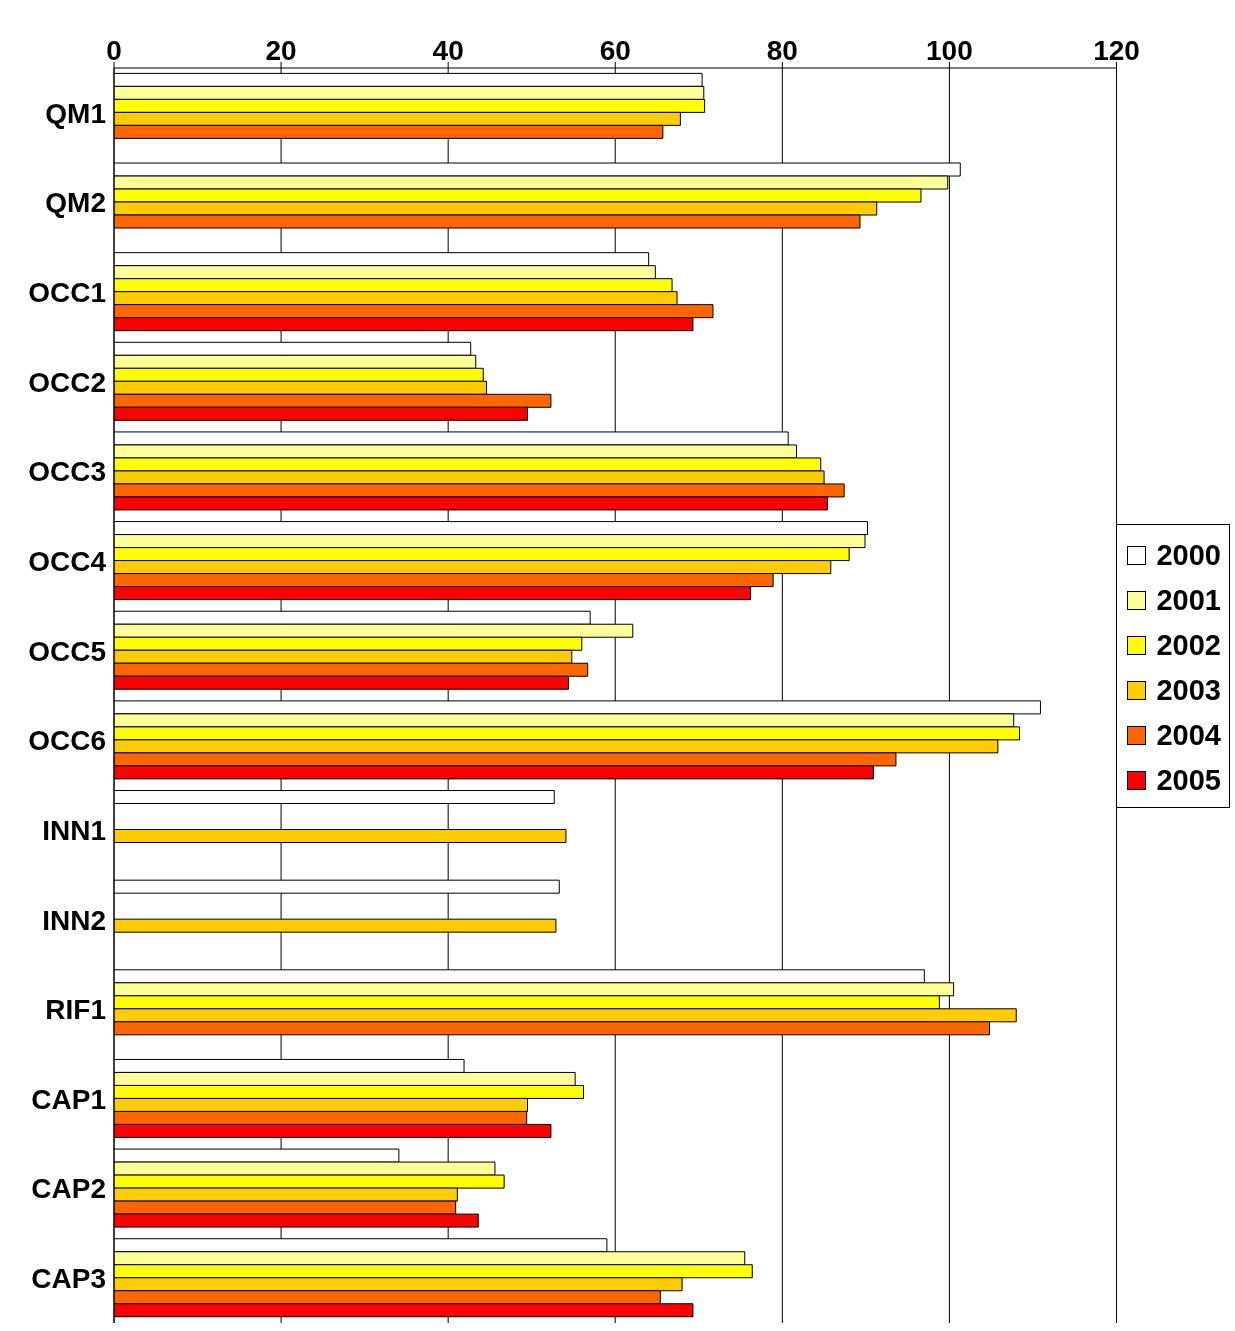 The height and width of the screenshot is (1331, 1235). Describe the element at coordinates (68, 1189) in the screenshot. I see `y-tick-label: CAP2` at that location.